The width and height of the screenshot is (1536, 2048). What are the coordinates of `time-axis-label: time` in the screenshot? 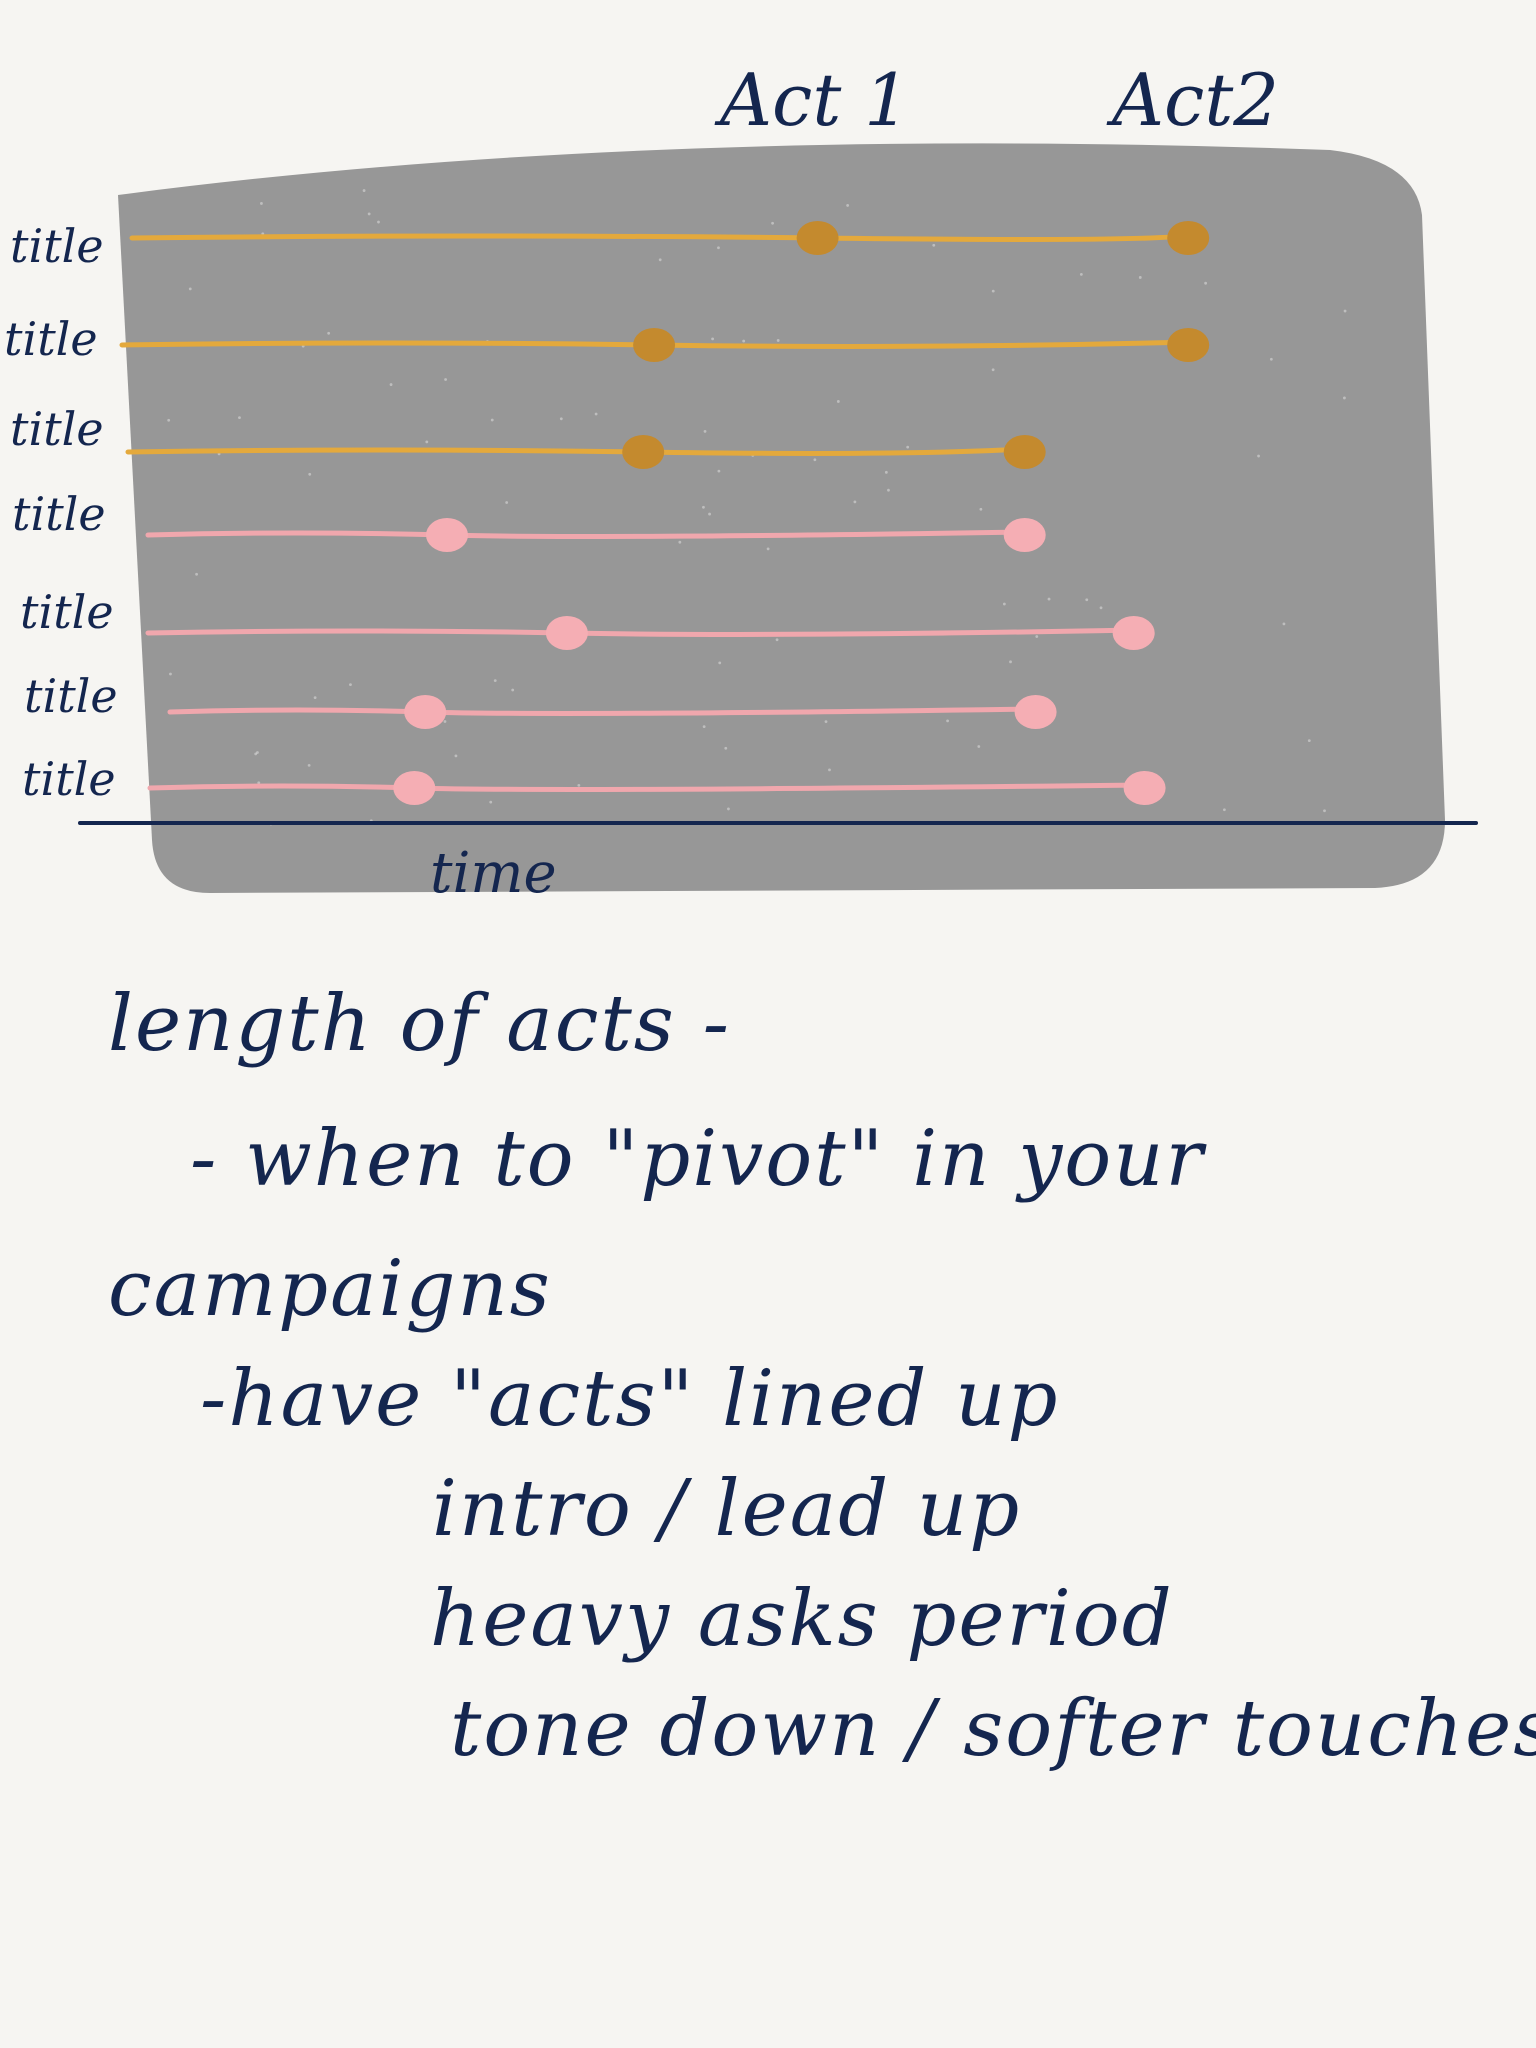 It's located at (493, 873).